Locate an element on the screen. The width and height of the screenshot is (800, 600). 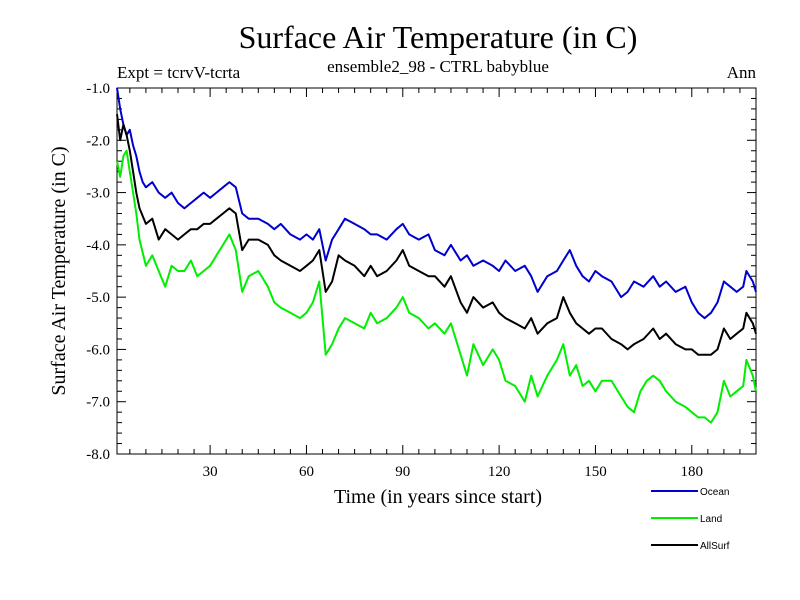
y-tick-label: -5.0 is located at coordinates (98, 298).